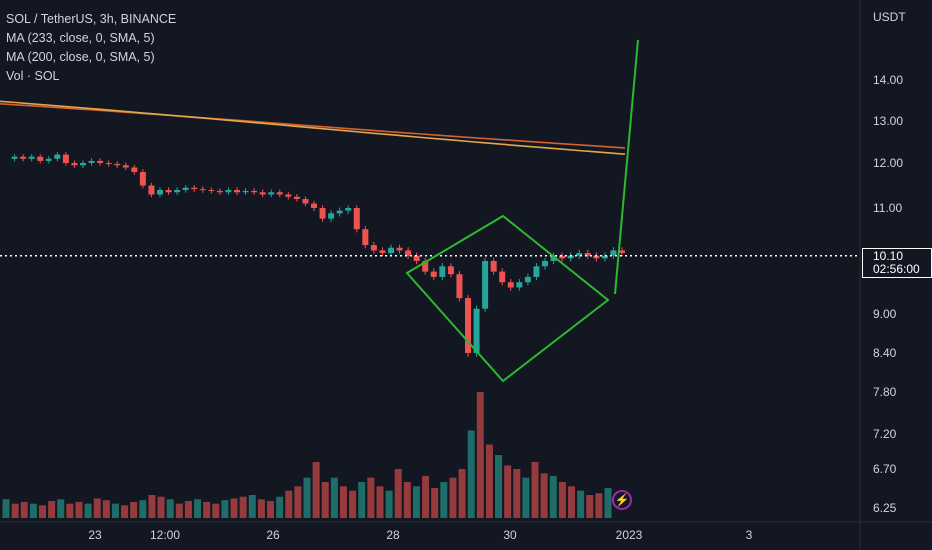 Image resolution: width=932 pixels, height=550 pixels. I want to click on time-tick-label: 28, so click(393, 535).